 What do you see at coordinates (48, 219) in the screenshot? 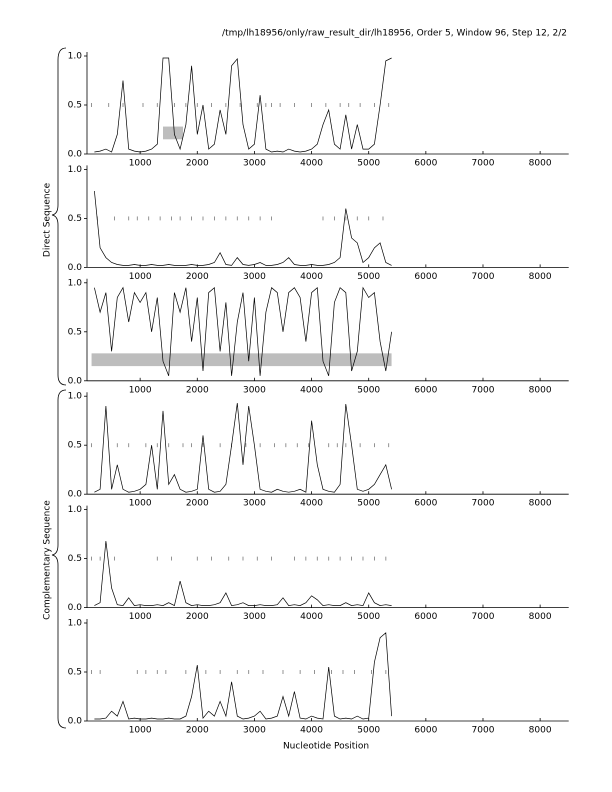
I see `group-label: Direct Sequence` at bounding box center [48, 219].